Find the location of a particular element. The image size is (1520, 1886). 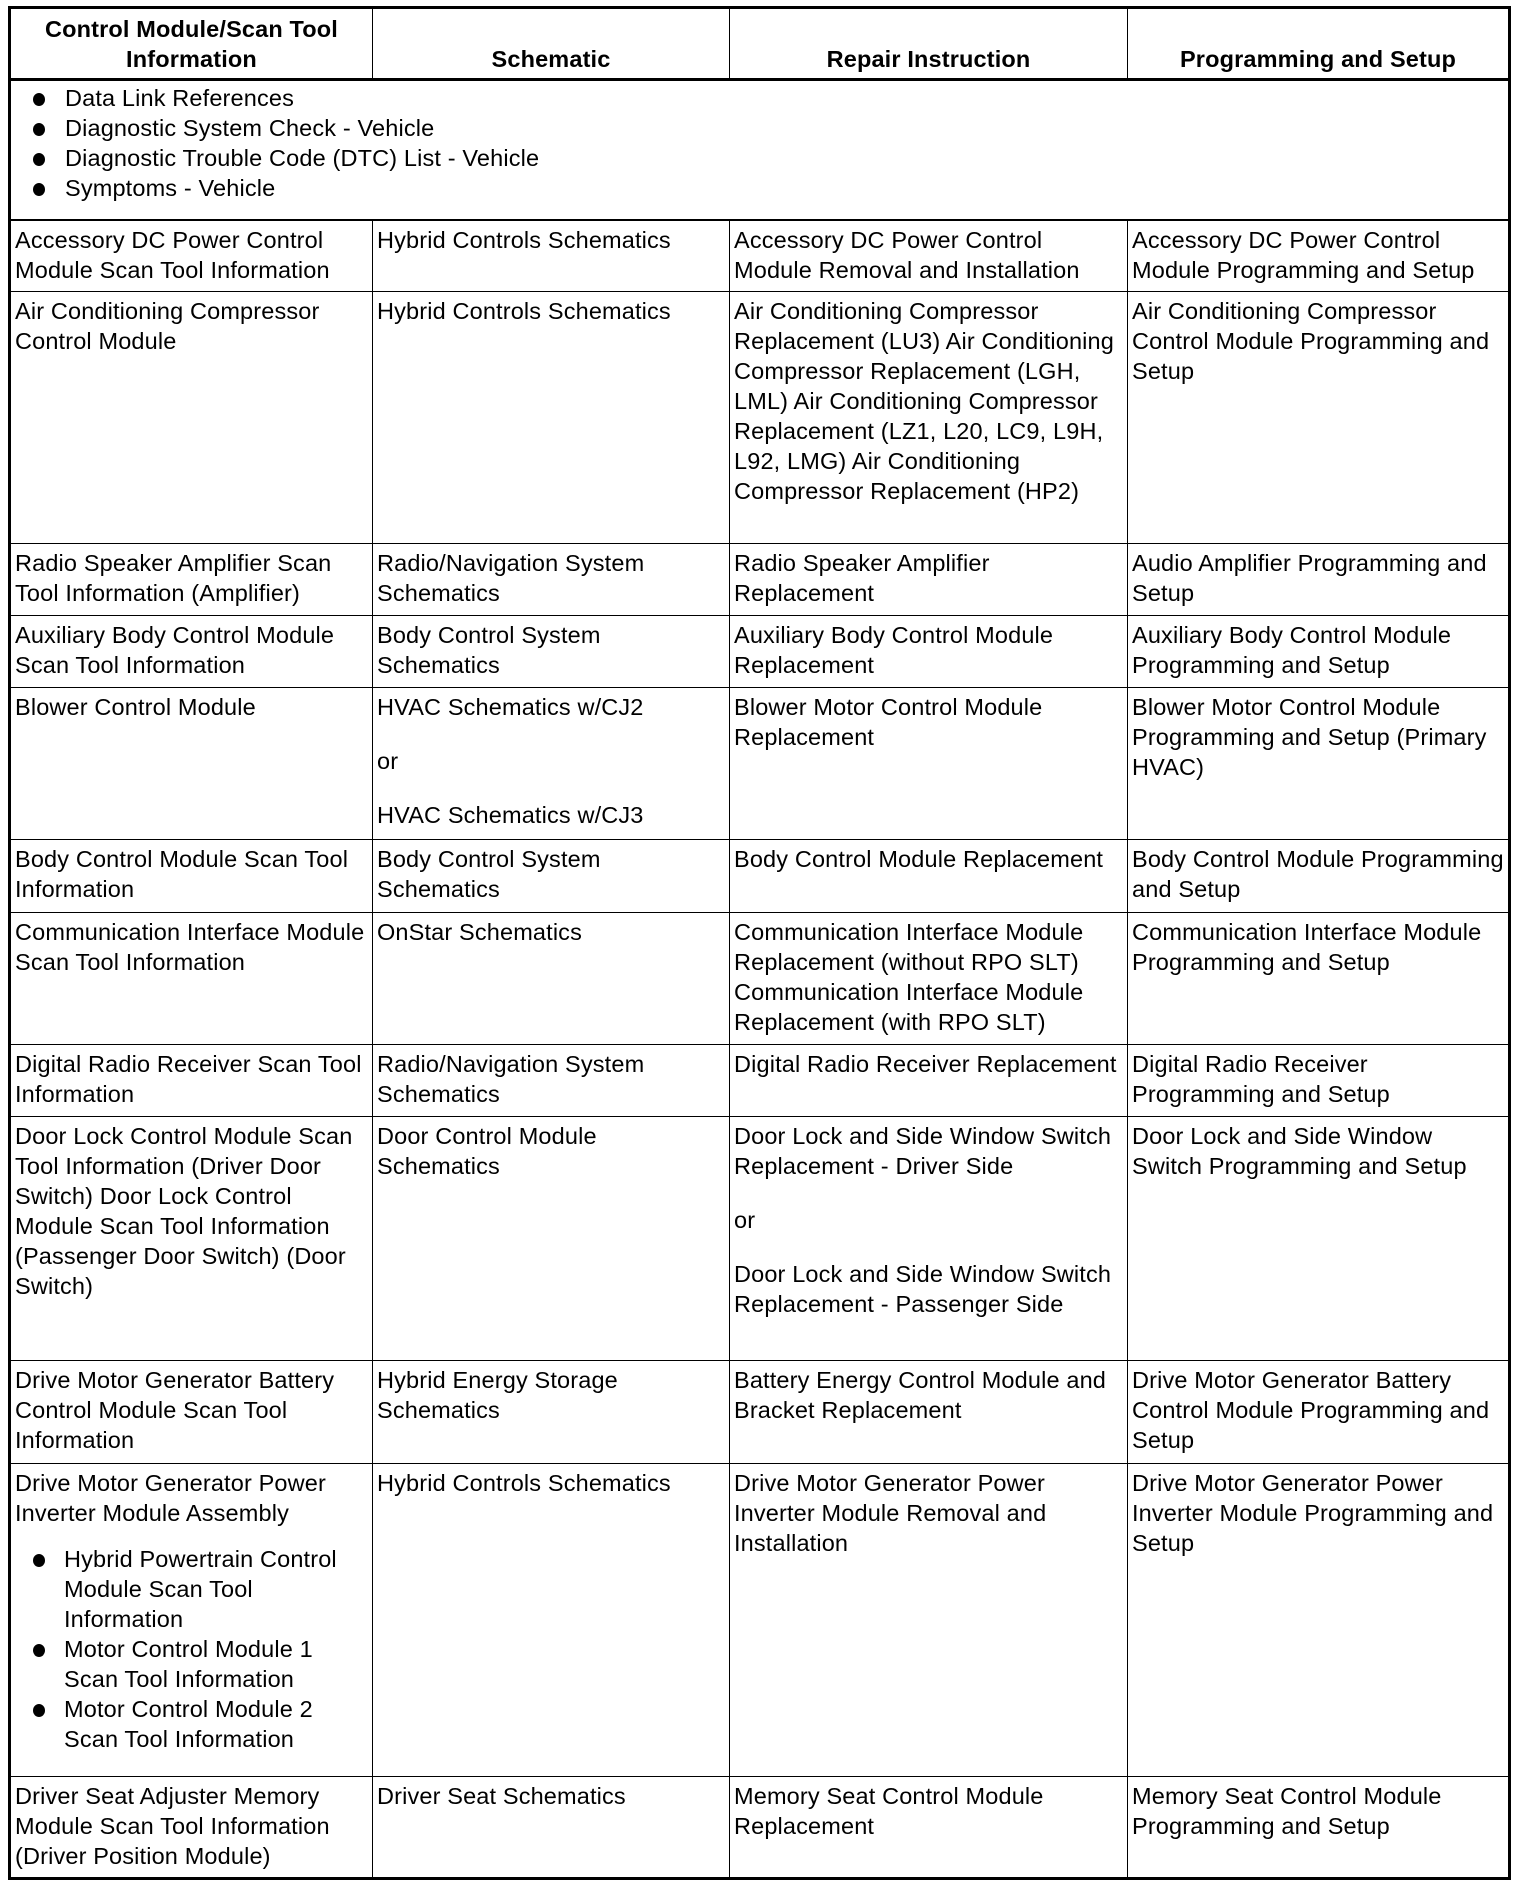

schematic-link: Driver Seat Schematics is located at coordinates (501, 1796).